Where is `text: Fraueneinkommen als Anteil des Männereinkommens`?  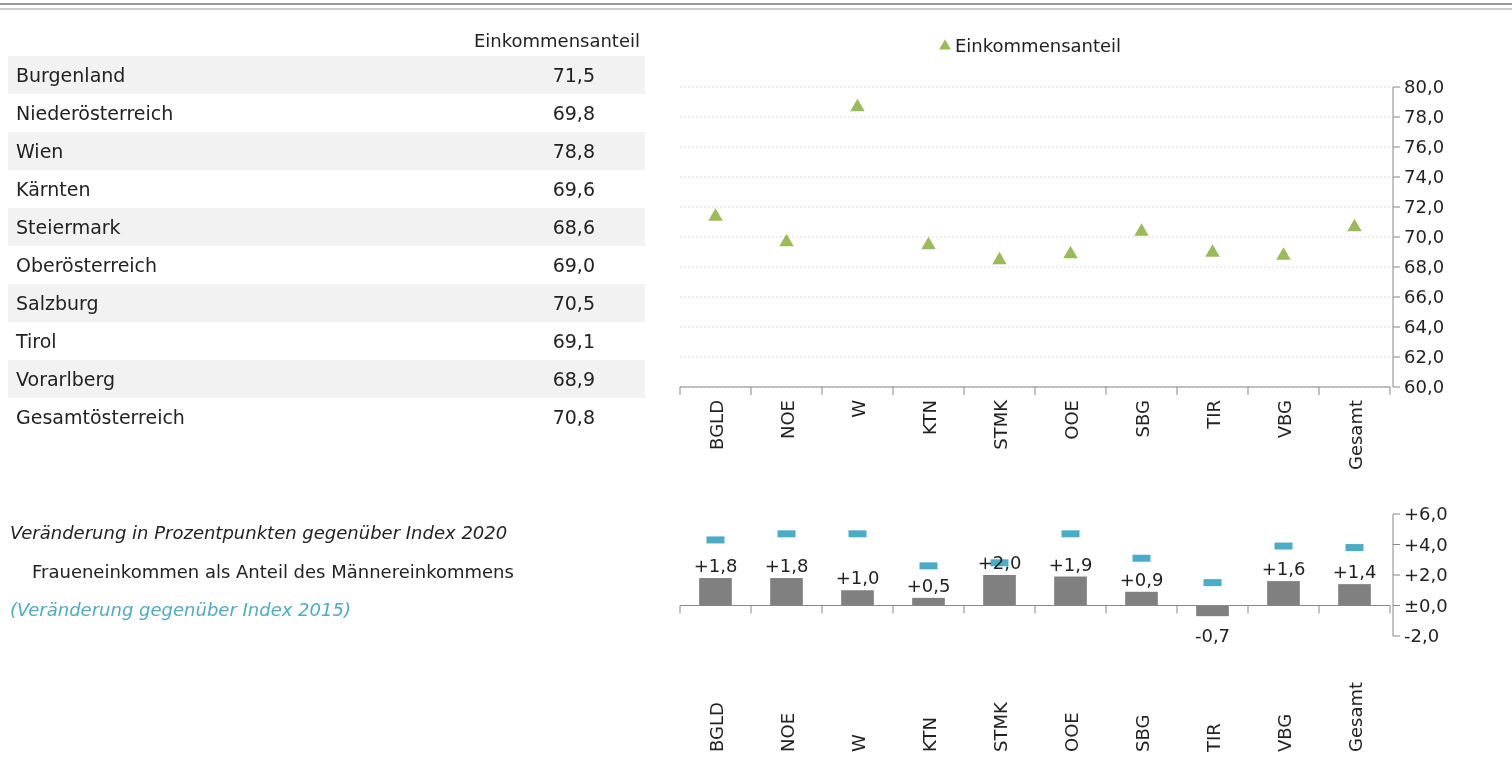 text: Fraueneinkommen als Anteil des Männereinkommens is located at coordinates (273, 571).